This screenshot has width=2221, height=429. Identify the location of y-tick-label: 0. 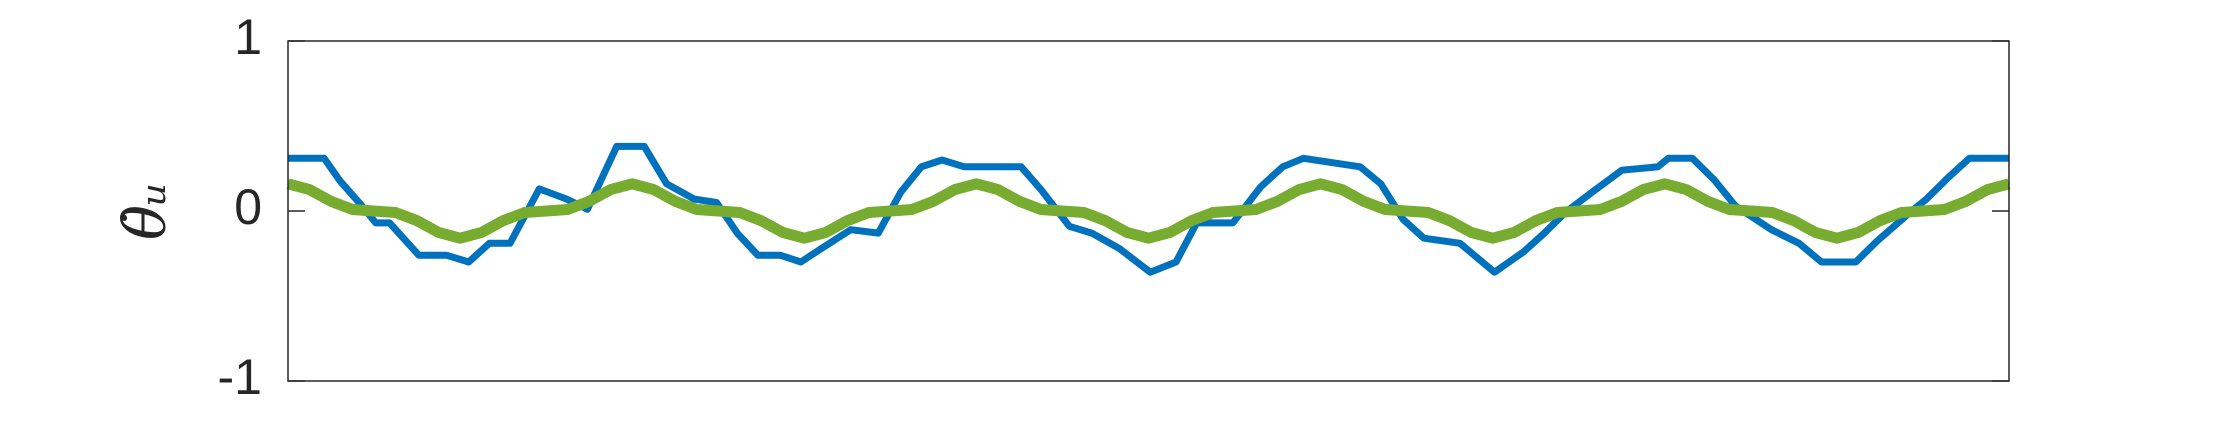
(248, 207).